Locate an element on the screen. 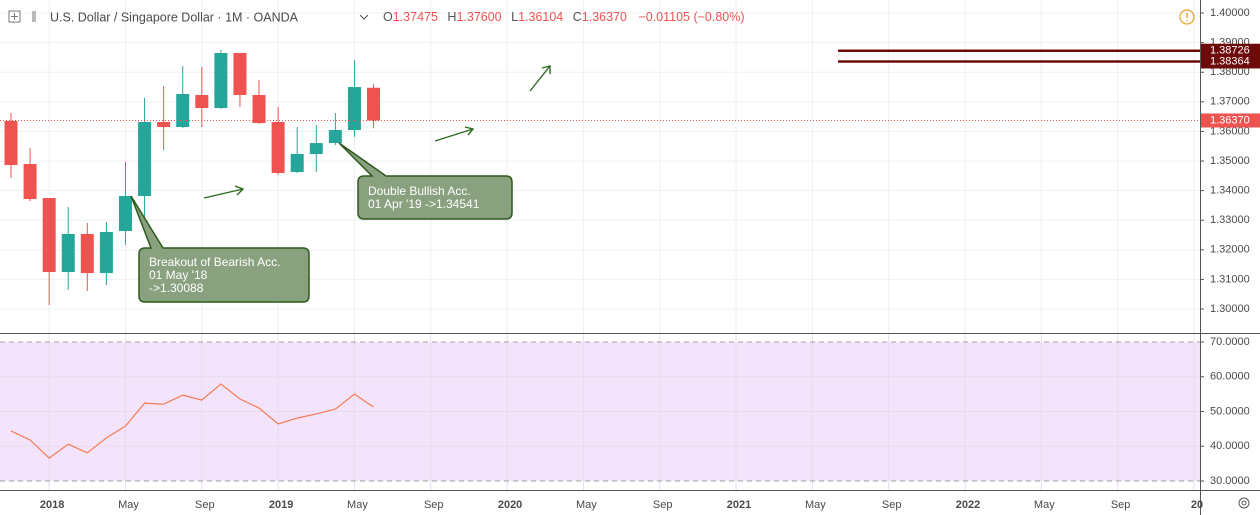 The image size is (1260, 515). arrows is located at coordinates (377, 132).